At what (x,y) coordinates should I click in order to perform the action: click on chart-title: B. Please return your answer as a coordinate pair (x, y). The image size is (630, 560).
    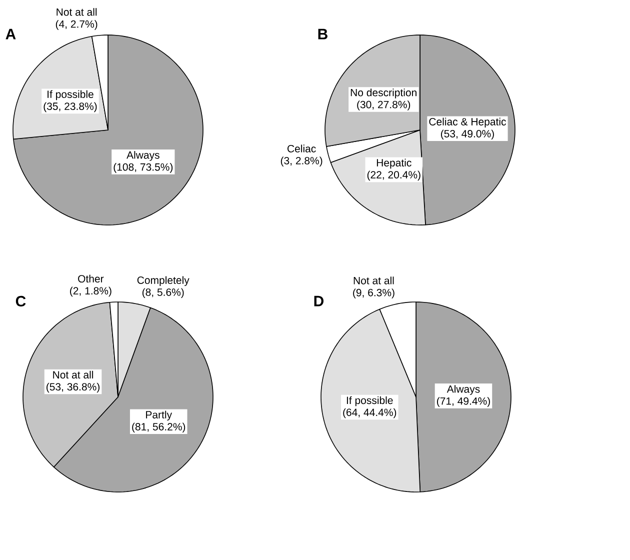
    Looking at the image, I should click on (323, 34).